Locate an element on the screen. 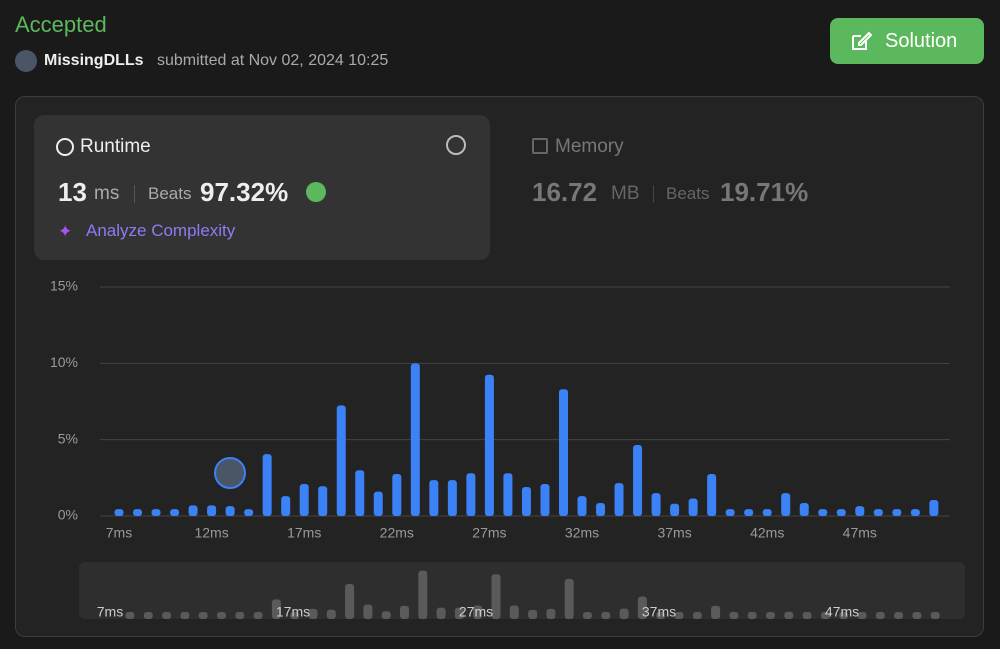 Image resolution: width=1000 pixels, height=649 pixels. clock-icon is located at coordinates (65, 147).